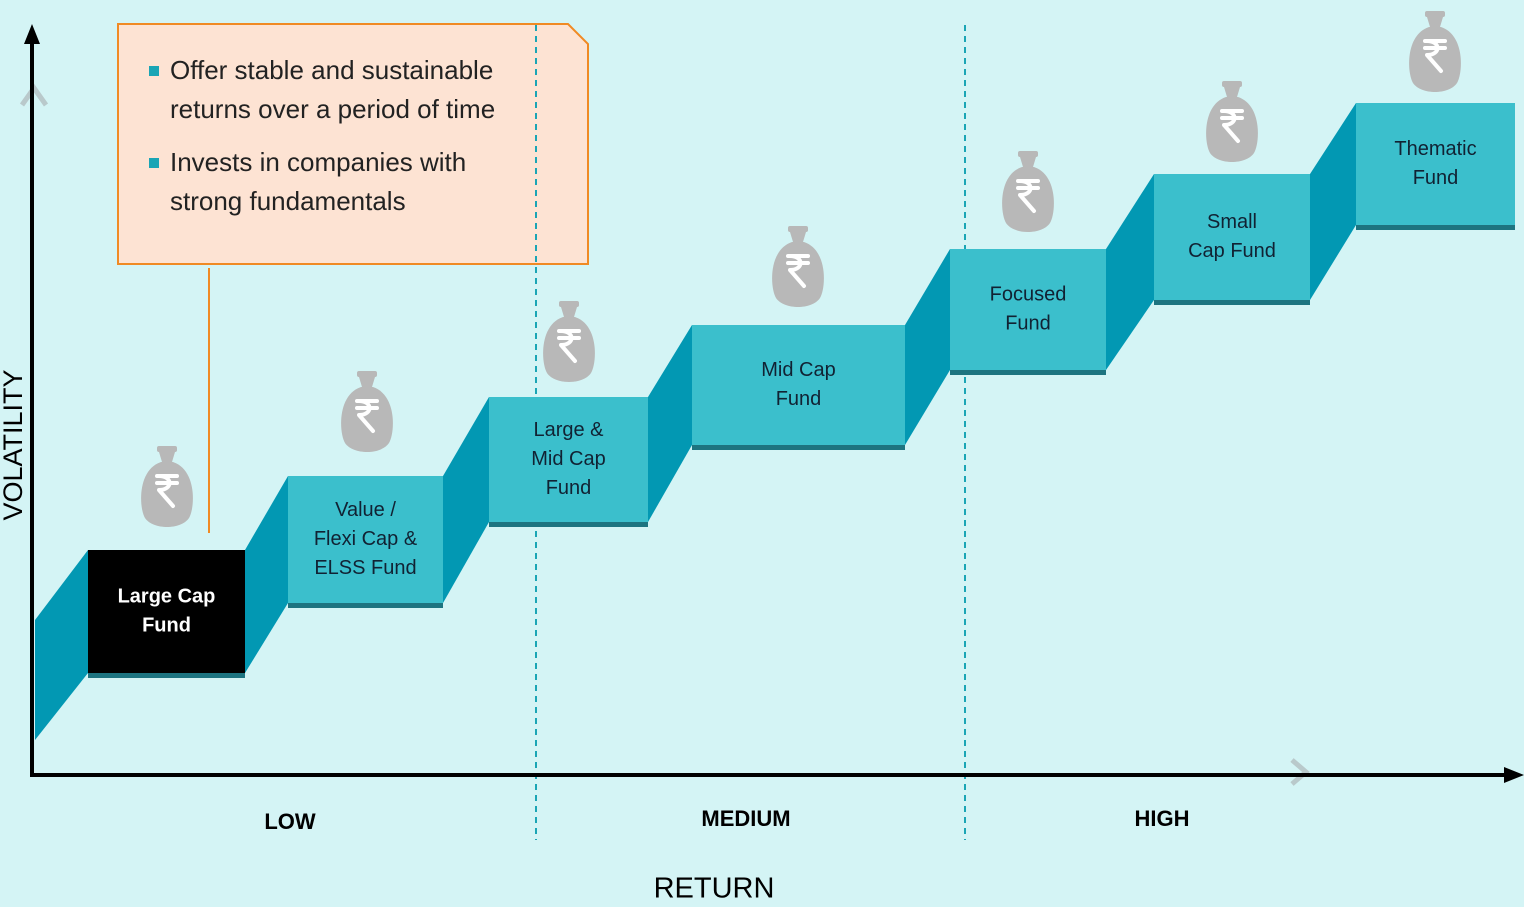  What do you see at coordinates (32, 34) in the screenshot?
I see `y-axis-arrow` at bounding box center [32, 34].